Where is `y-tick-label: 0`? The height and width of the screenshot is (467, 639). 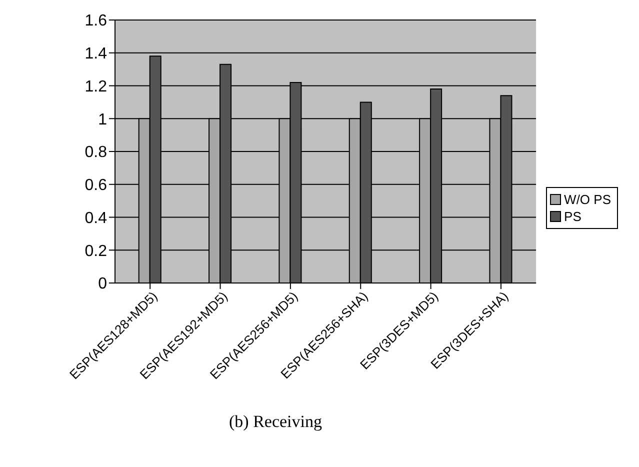 y-tick-label: 0 is located at coordinates (103, 284).